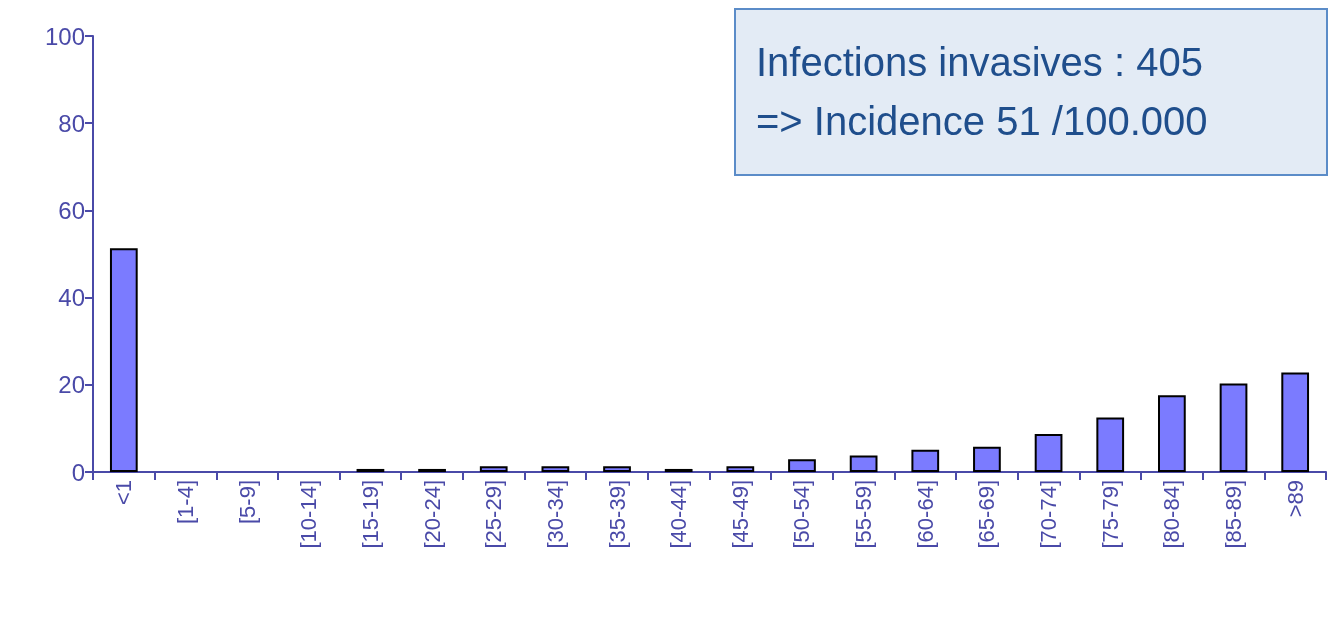  What do you see at coordinates (1031, 92) in the screenshot?
I see `note-box: Infections invasives : 405 => Incidence 51 /100.000` at bounding box center [1031, 92].